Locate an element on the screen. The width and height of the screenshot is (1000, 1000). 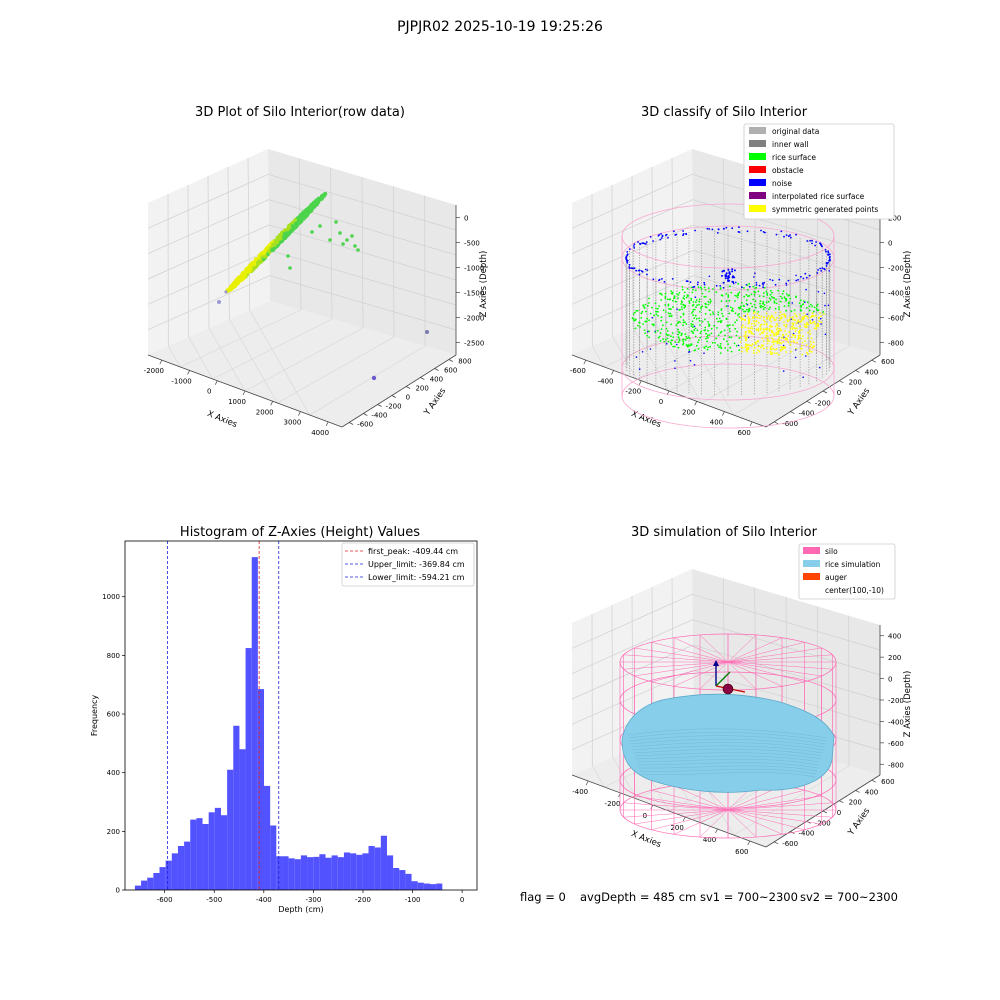
y-tick-label: 0 is located at coordinates (118, 891).